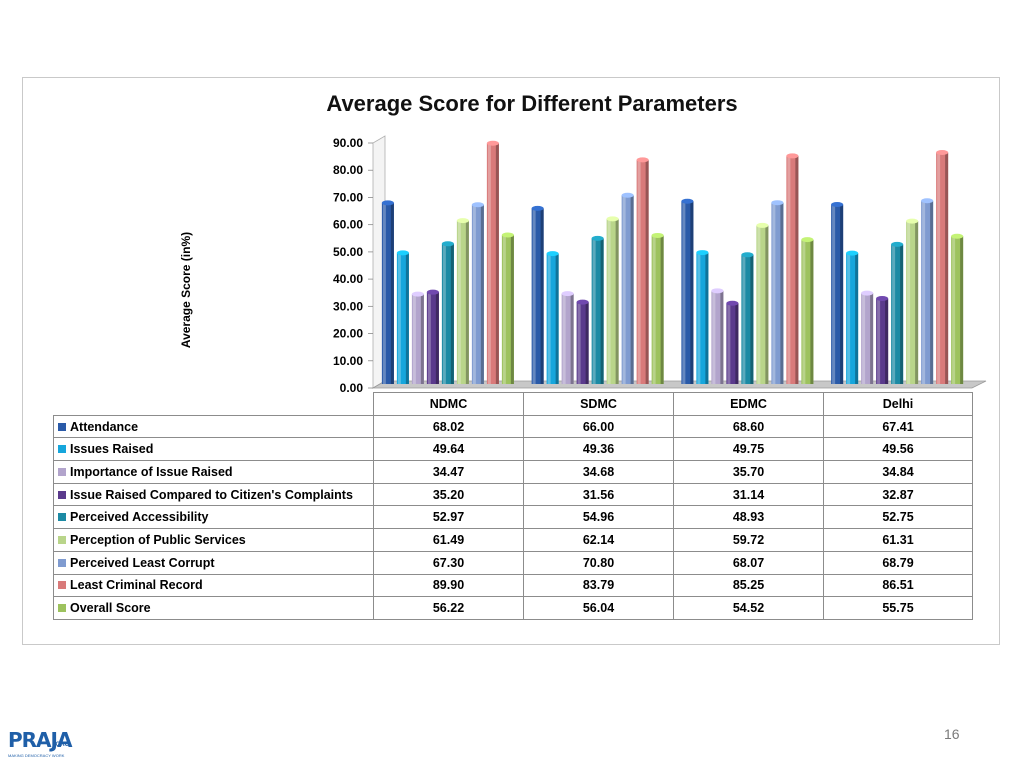  I want to click on category-header: NDMC, so click(448, 404).